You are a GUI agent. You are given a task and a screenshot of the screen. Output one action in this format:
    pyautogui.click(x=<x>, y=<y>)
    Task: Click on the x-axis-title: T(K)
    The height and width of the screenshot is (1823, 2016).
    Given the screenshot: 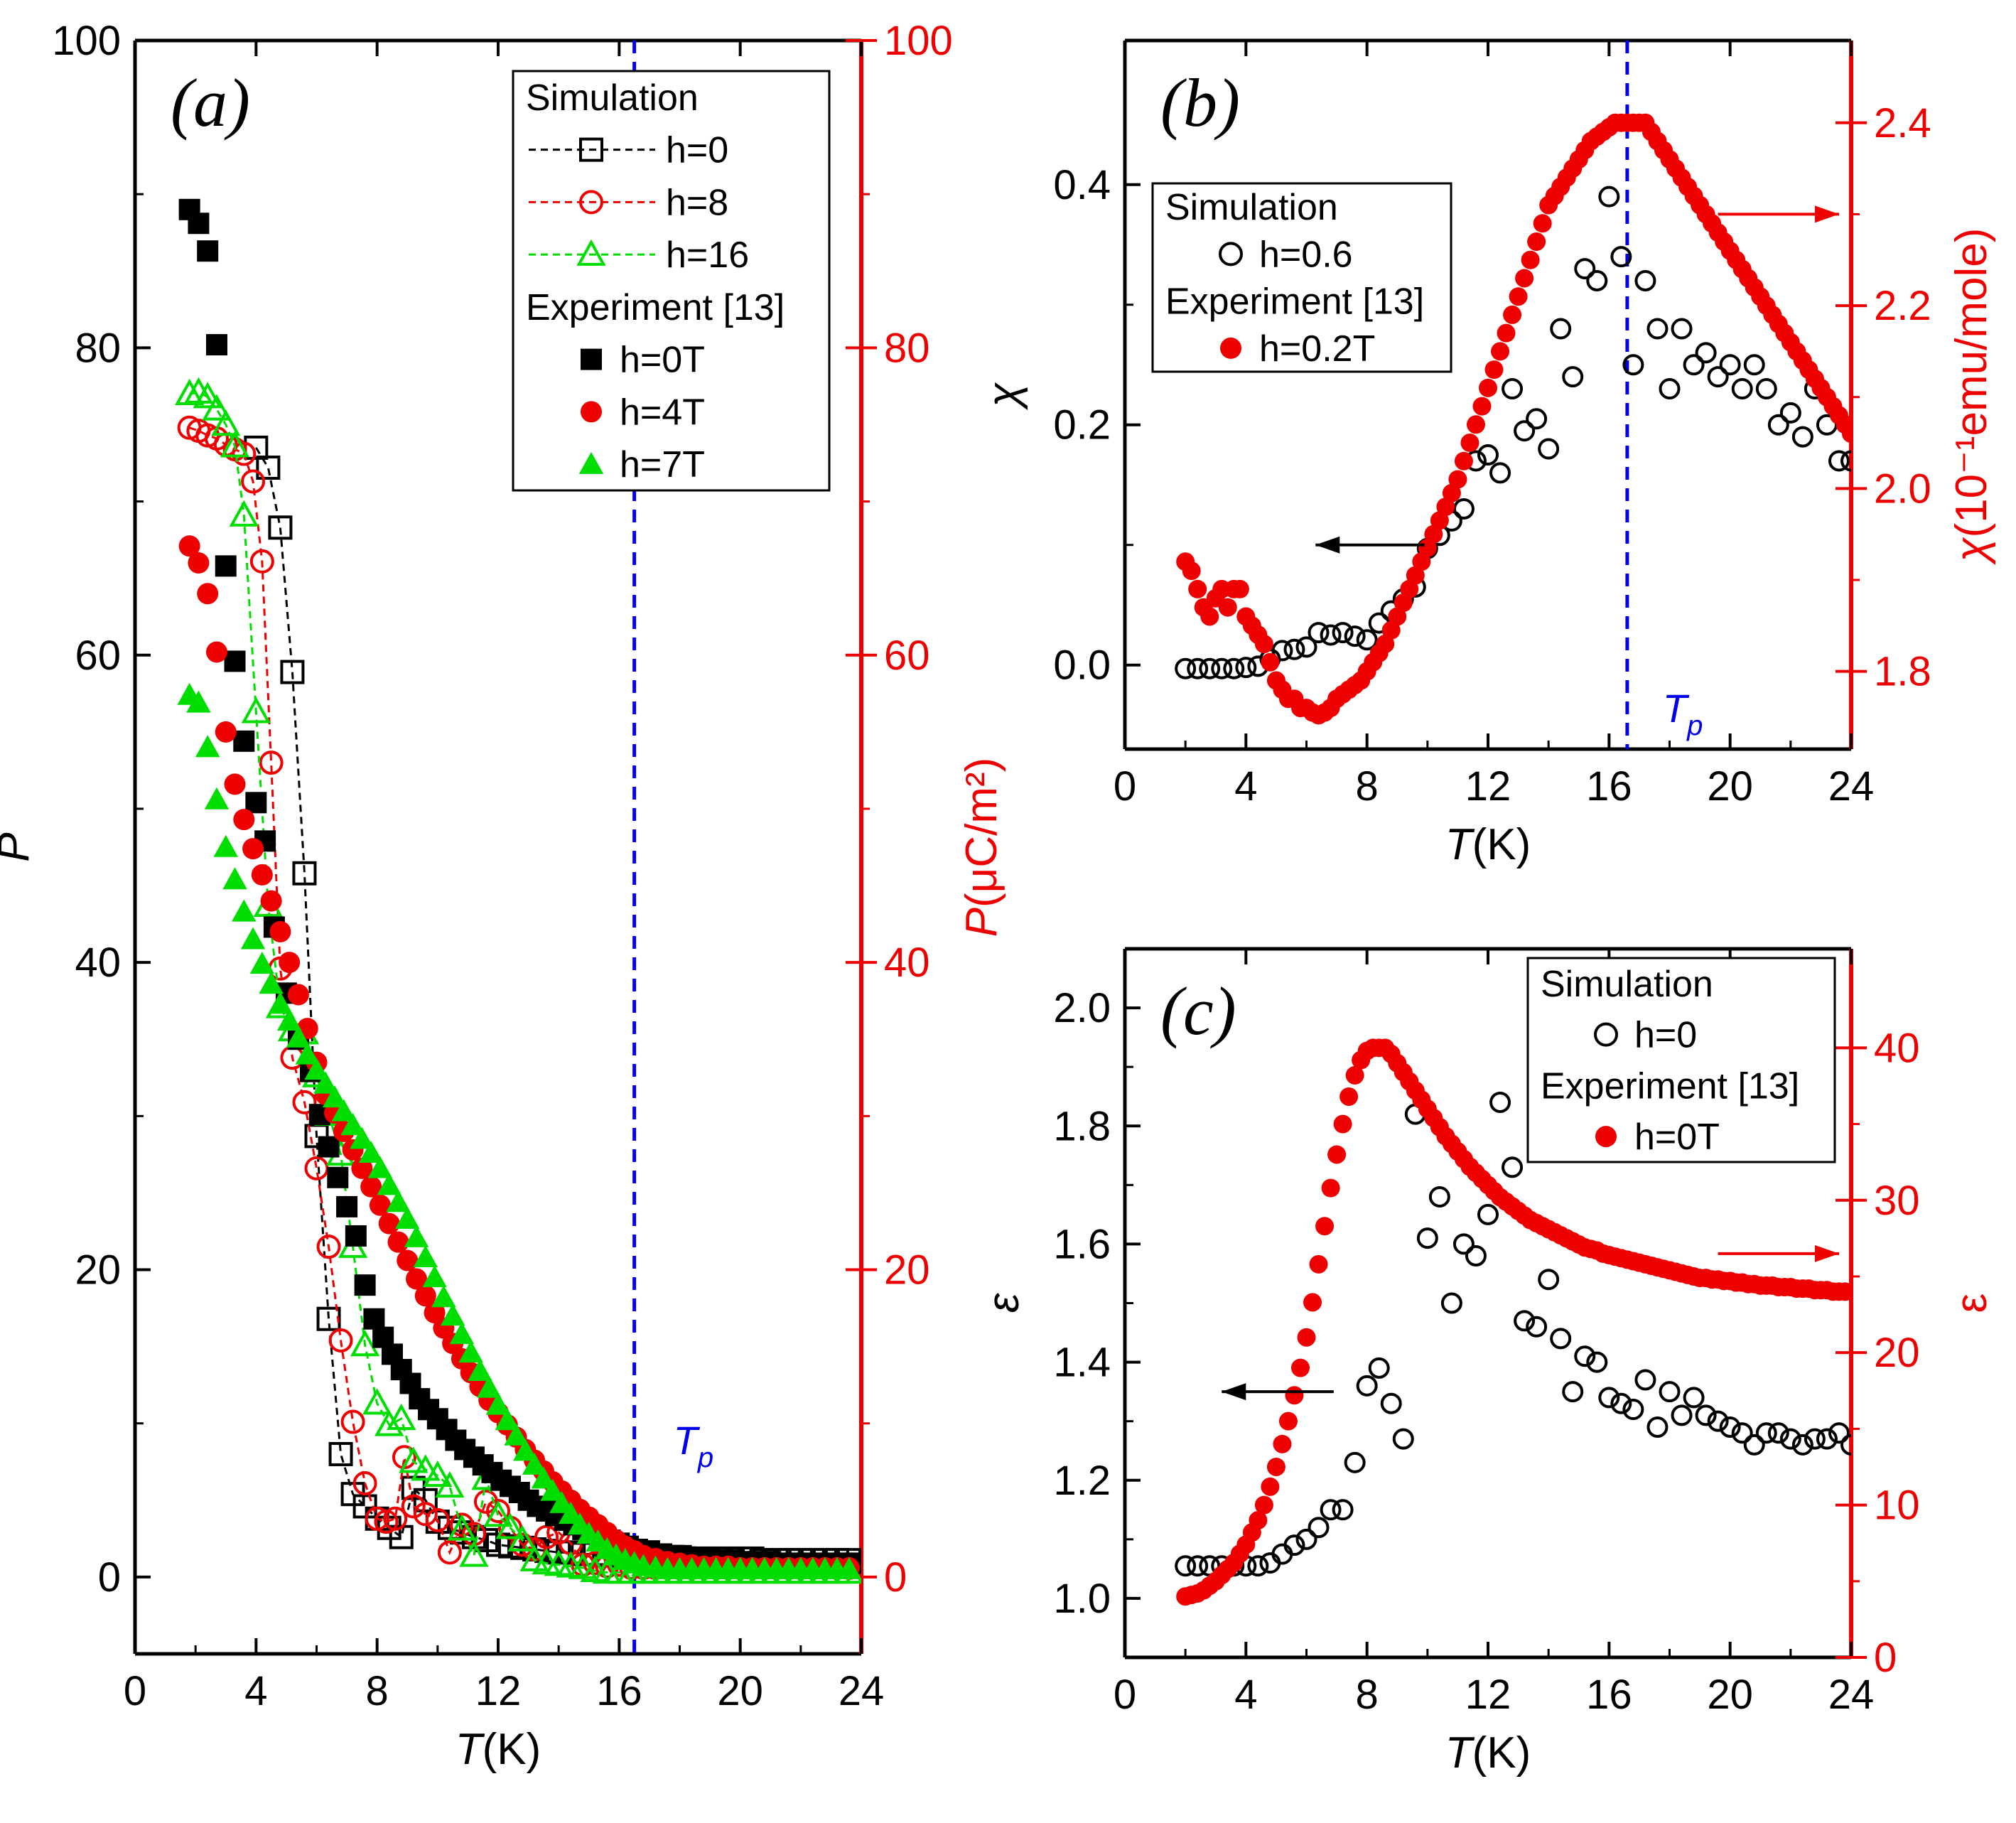 What is the action you would take?
    pyautogui.click(x=1488, y=1753)
    